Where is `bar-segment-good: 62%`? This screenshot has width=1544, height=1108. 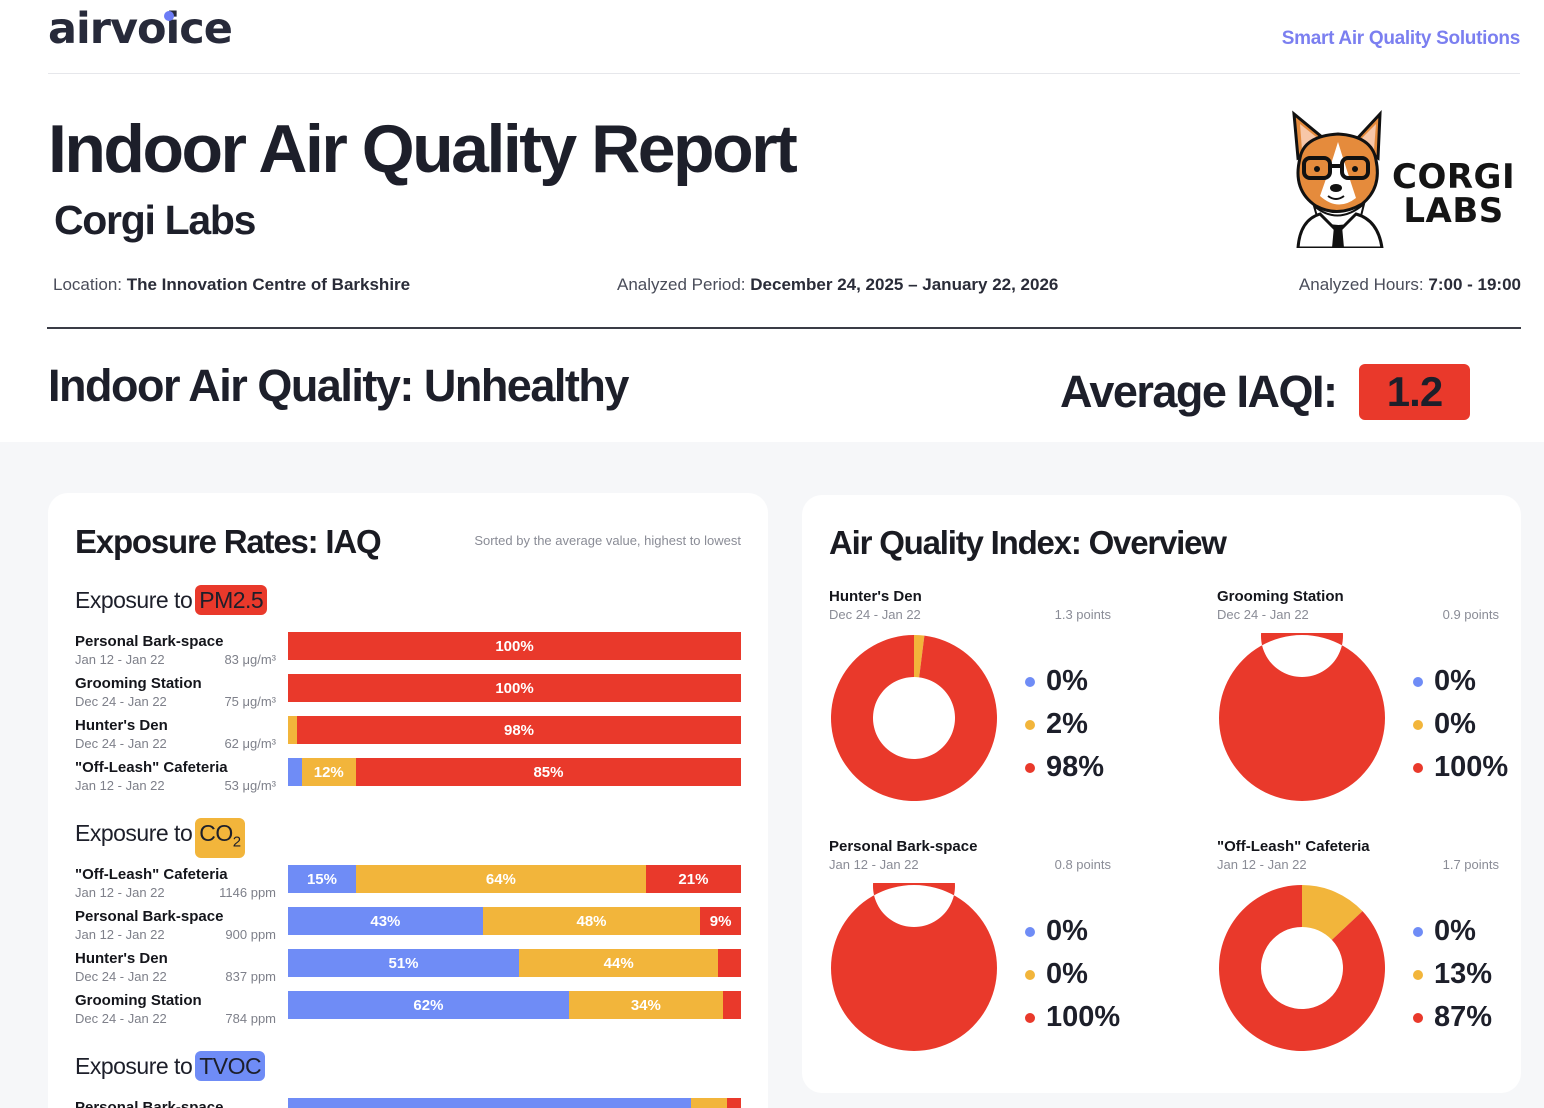 bar-segment-good: 62% is located at coordinates (428, 1005).